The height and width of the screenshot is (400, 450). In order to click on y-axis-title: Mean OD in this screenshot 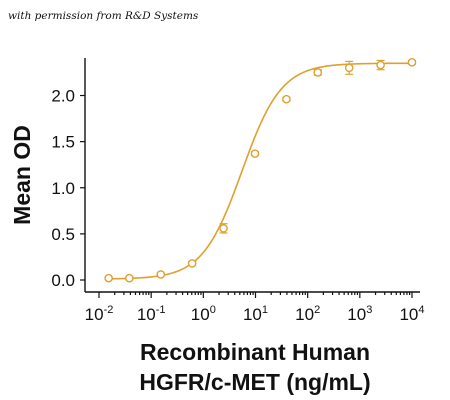, I will do `click(22, 175)`.